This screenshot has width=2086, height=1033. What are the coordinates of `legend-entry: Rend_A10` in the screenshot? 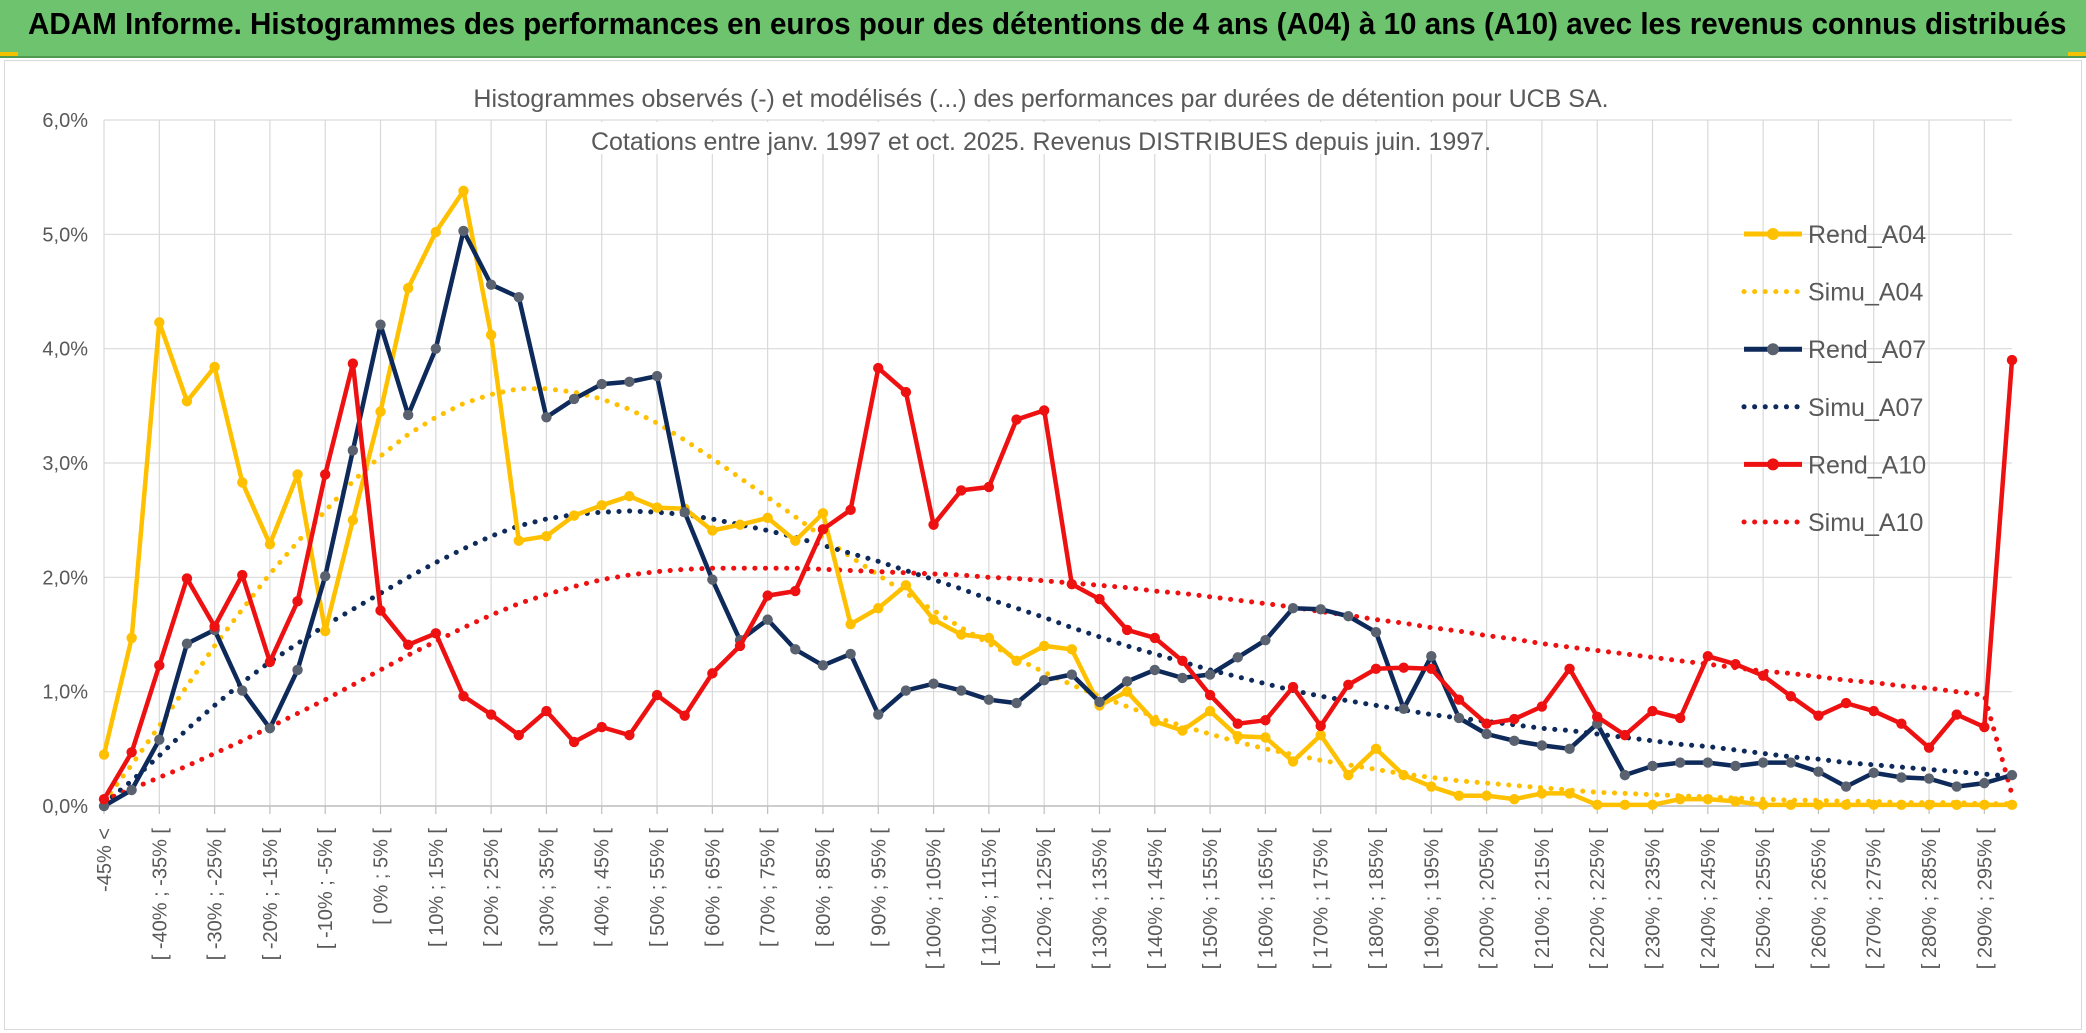 It's located at (1835, 465).